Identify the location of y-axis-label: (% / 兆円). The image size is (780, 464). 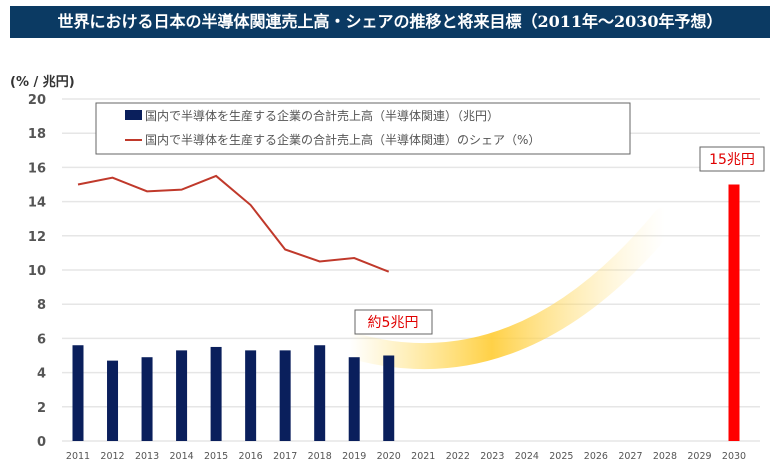
(42, 82).